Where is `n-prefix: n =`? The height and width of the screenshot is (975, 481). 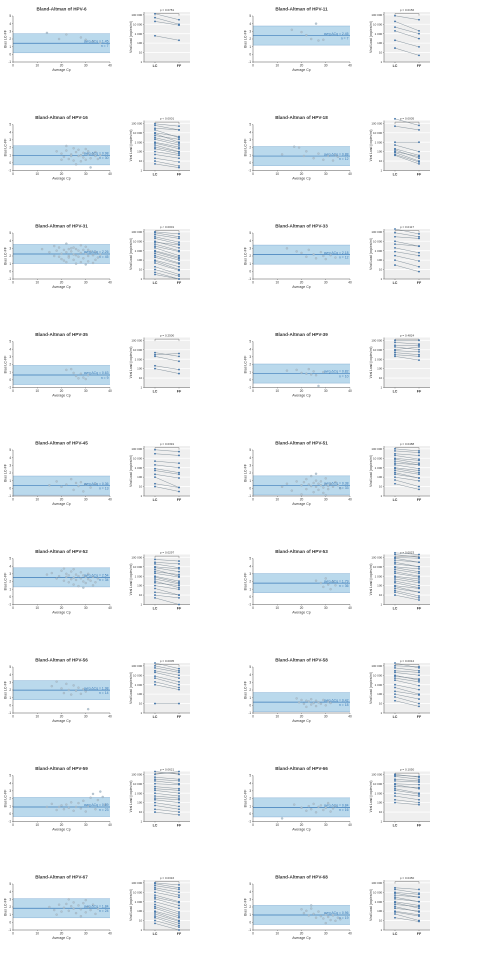
n-prefix: n = is located at coordinates (342, 810).